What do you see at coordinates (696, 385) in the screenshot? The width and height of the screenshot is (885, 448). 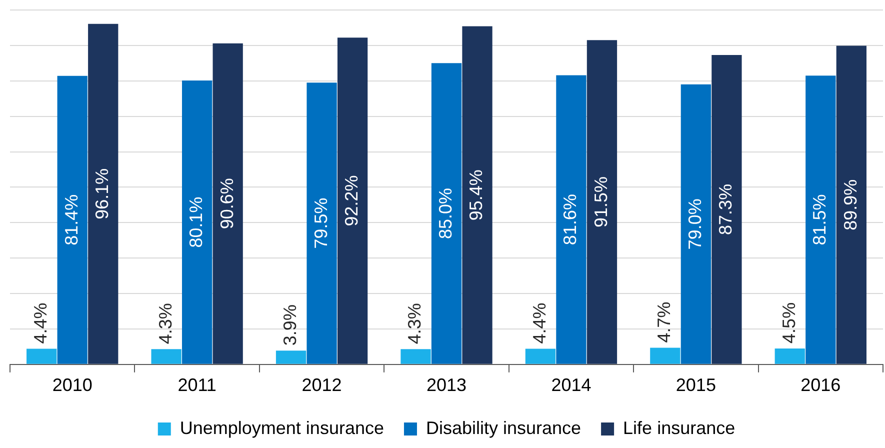 I see `x-tick-label: 2015` at bounding box center [696, 385].